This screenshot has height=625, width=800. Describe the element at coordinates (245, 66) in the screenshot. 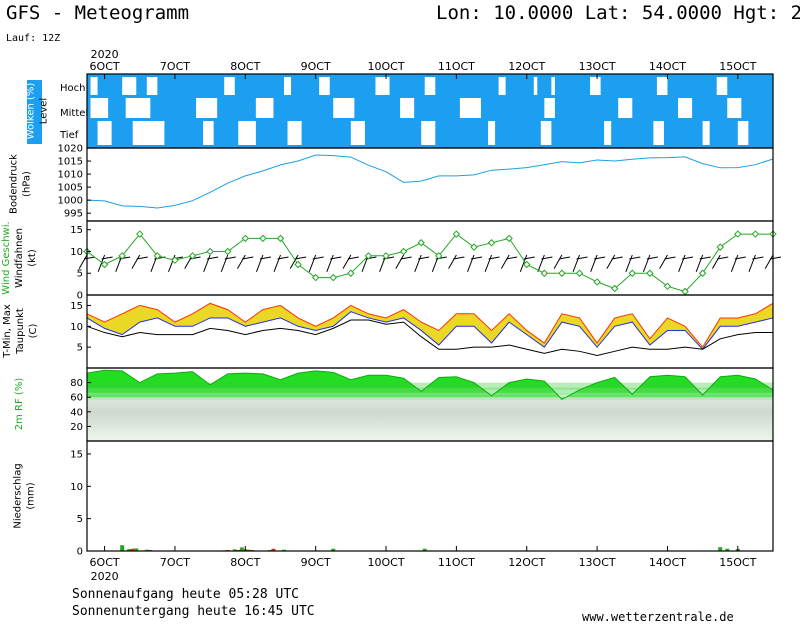

I see `x-tick-label-top: 8OCT` at that location.